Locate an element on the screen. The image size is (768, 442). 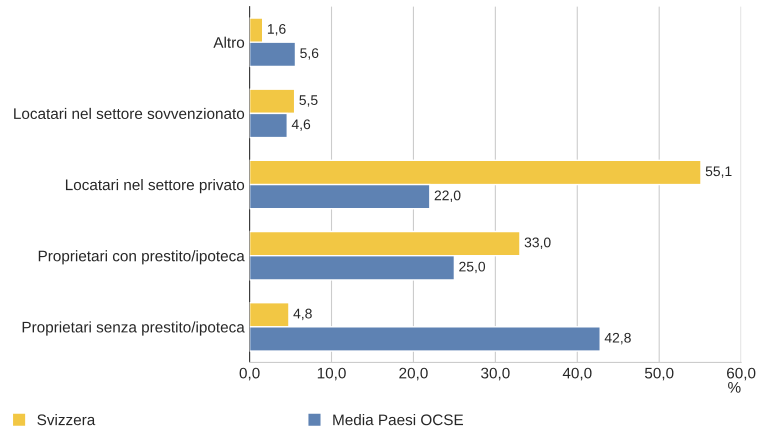
data-label: 42,8 is located at coordinates (617, 338).